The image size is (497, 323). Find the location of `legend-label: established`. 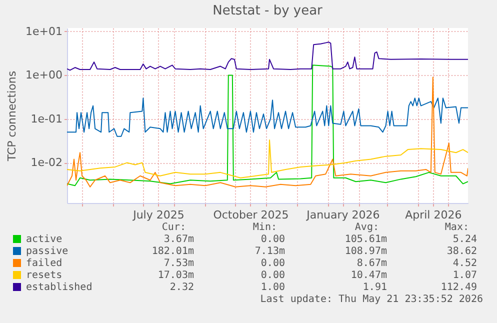

legend-label: established is located at coordinates (59, 287).